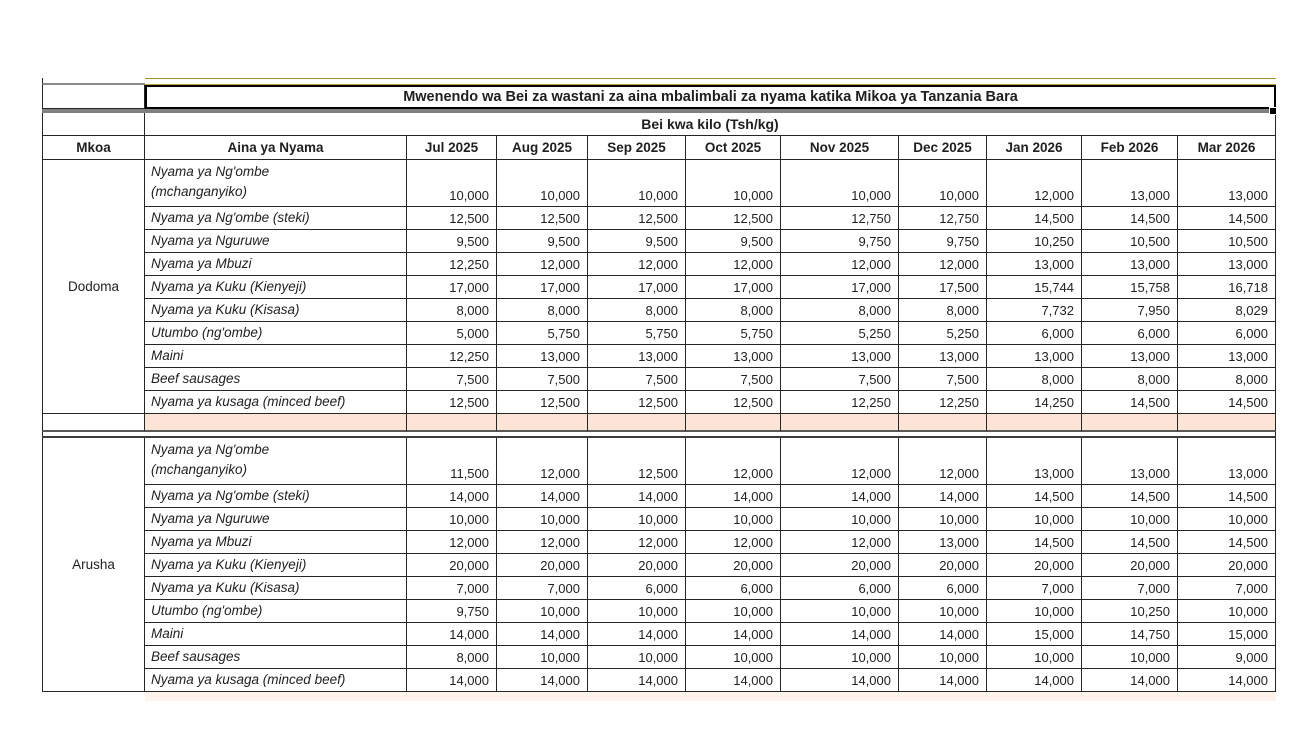 The width and height of the screenshot is (1303, 733). What do you see at coordinates (452, 148) in the screenshot?
I see `column-header-cell: Jul 2025` at bounding box center [452, 148].